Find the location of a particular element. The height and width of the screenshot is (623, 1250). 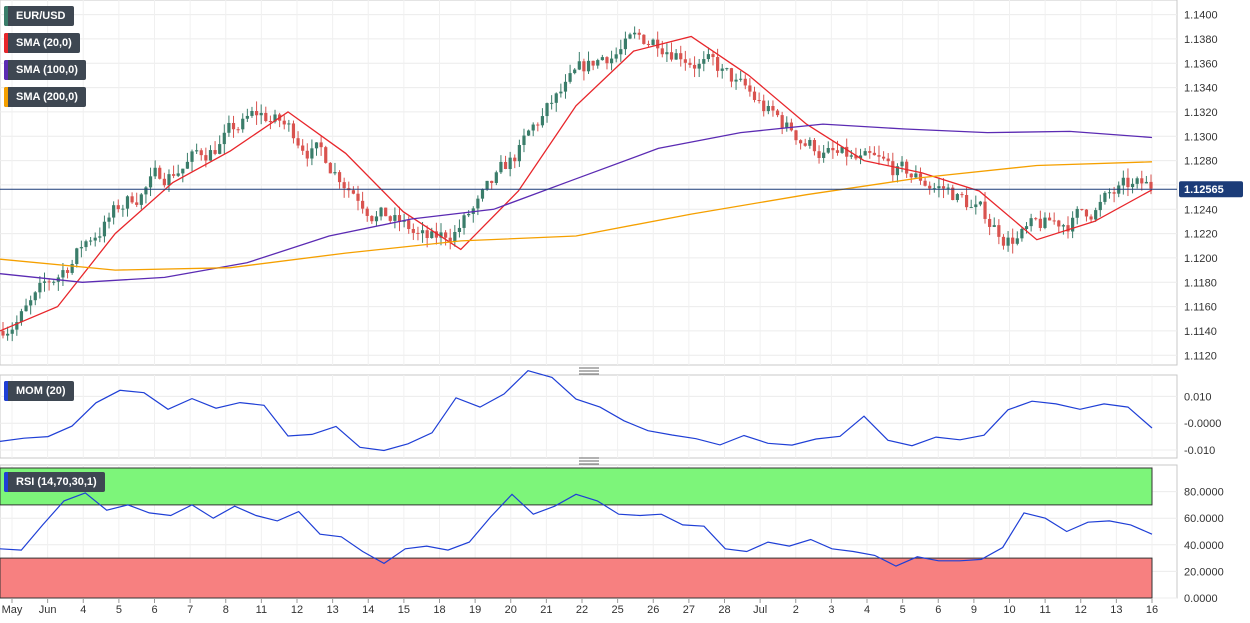

time-tick-label: 9 is located at coordinates (974, 610).